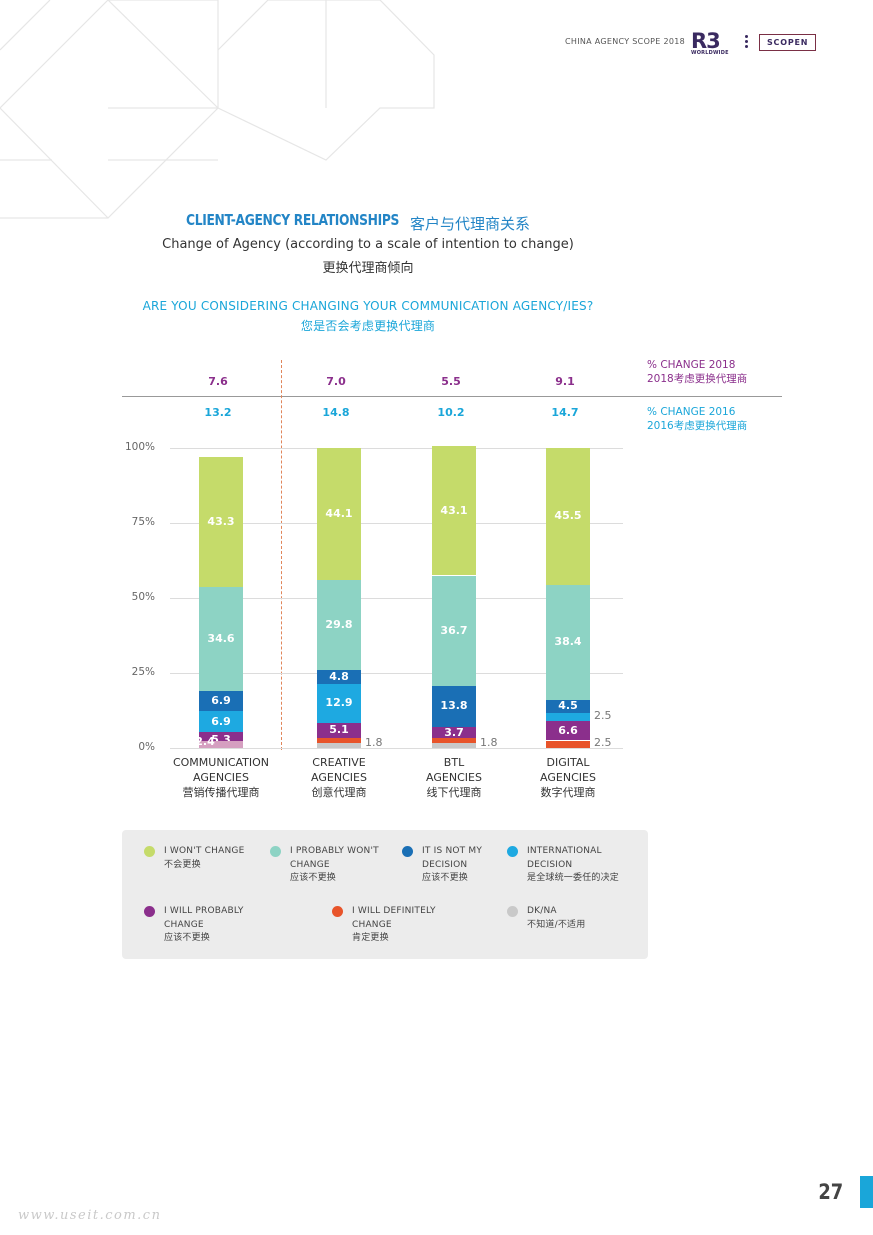 The height and width of the screenshot is (1235, 873). I want to click on change-2018-value: 5.5, so click(451, 381).